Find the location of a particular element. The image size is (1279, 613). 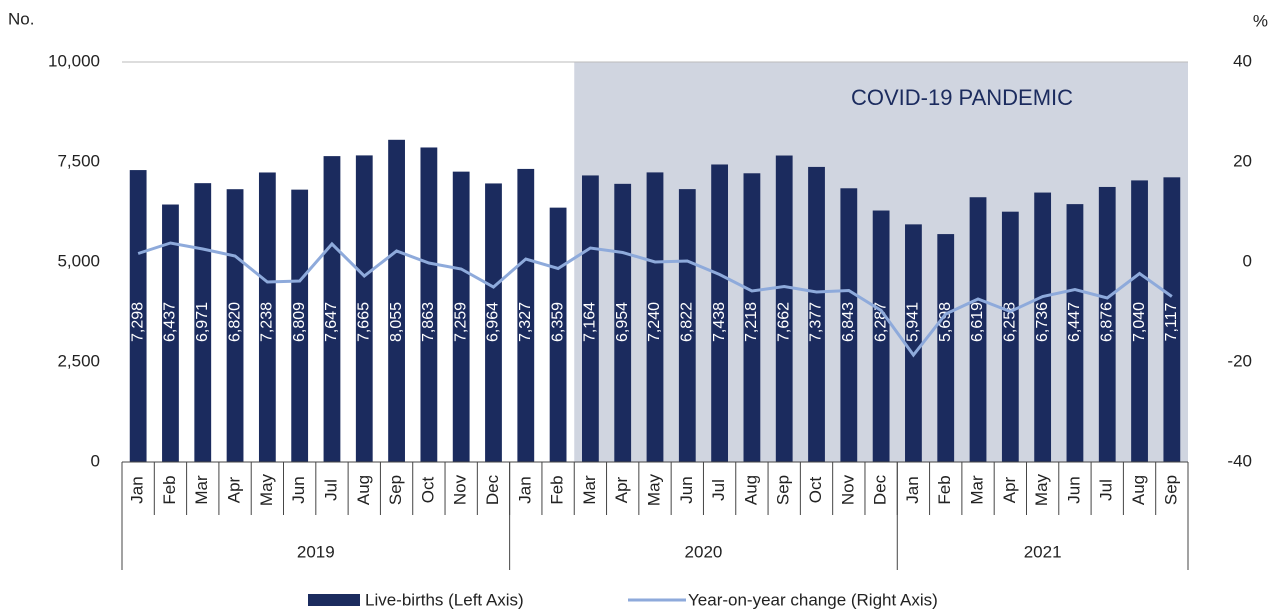

value-label: 7,438 is located at coordinates (719, 322).